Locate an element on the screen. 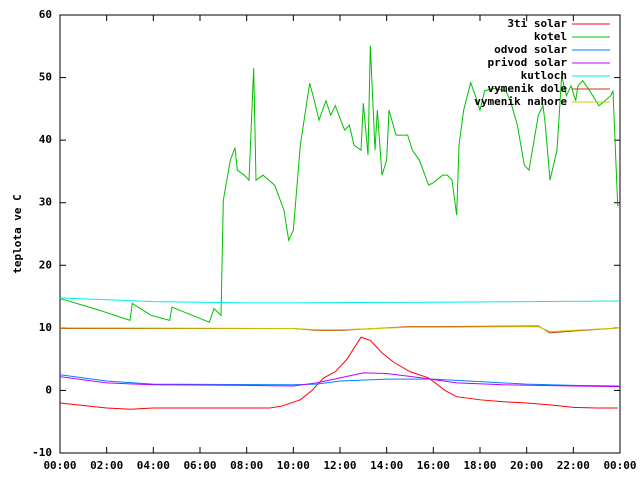  legend-label: kutloch is located at coordinates (544, 75).